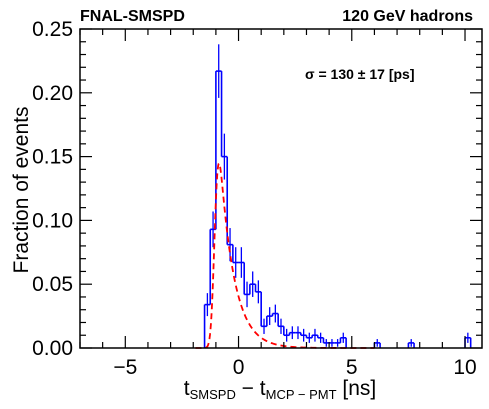 The width and height of the screenshot is (489, 409). What do you see at coordinates (21, 190) in the screenshot?
I see `y-axis-label: Fraction of events` at bounding box center [21, 190].